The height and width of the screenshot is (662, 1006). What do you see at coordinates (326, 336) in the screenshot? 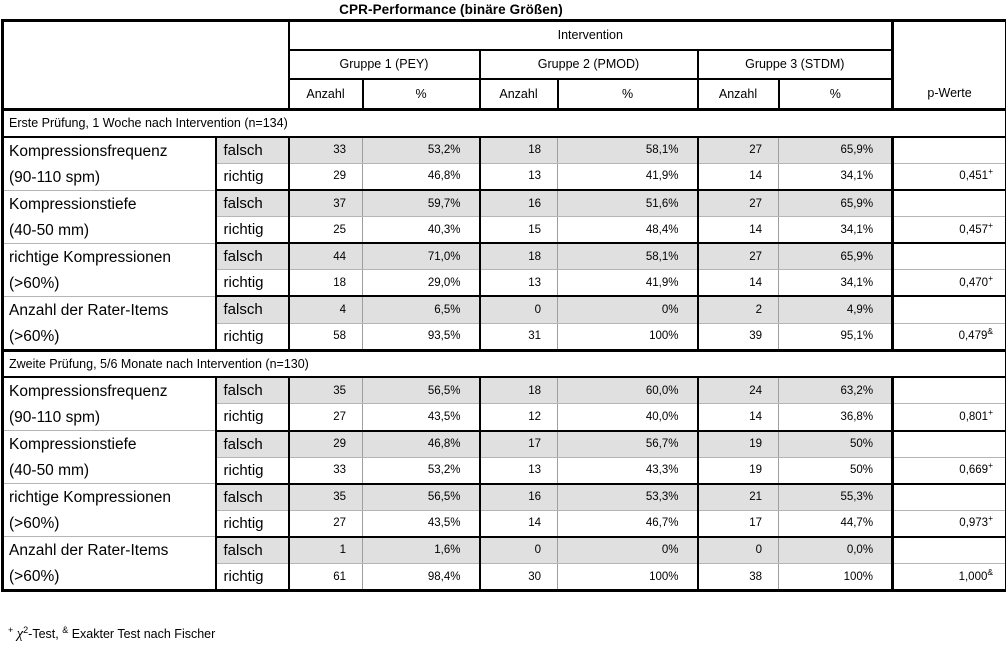
I see `g1-anzahl-value: 58` at bounding box center [326, 336].